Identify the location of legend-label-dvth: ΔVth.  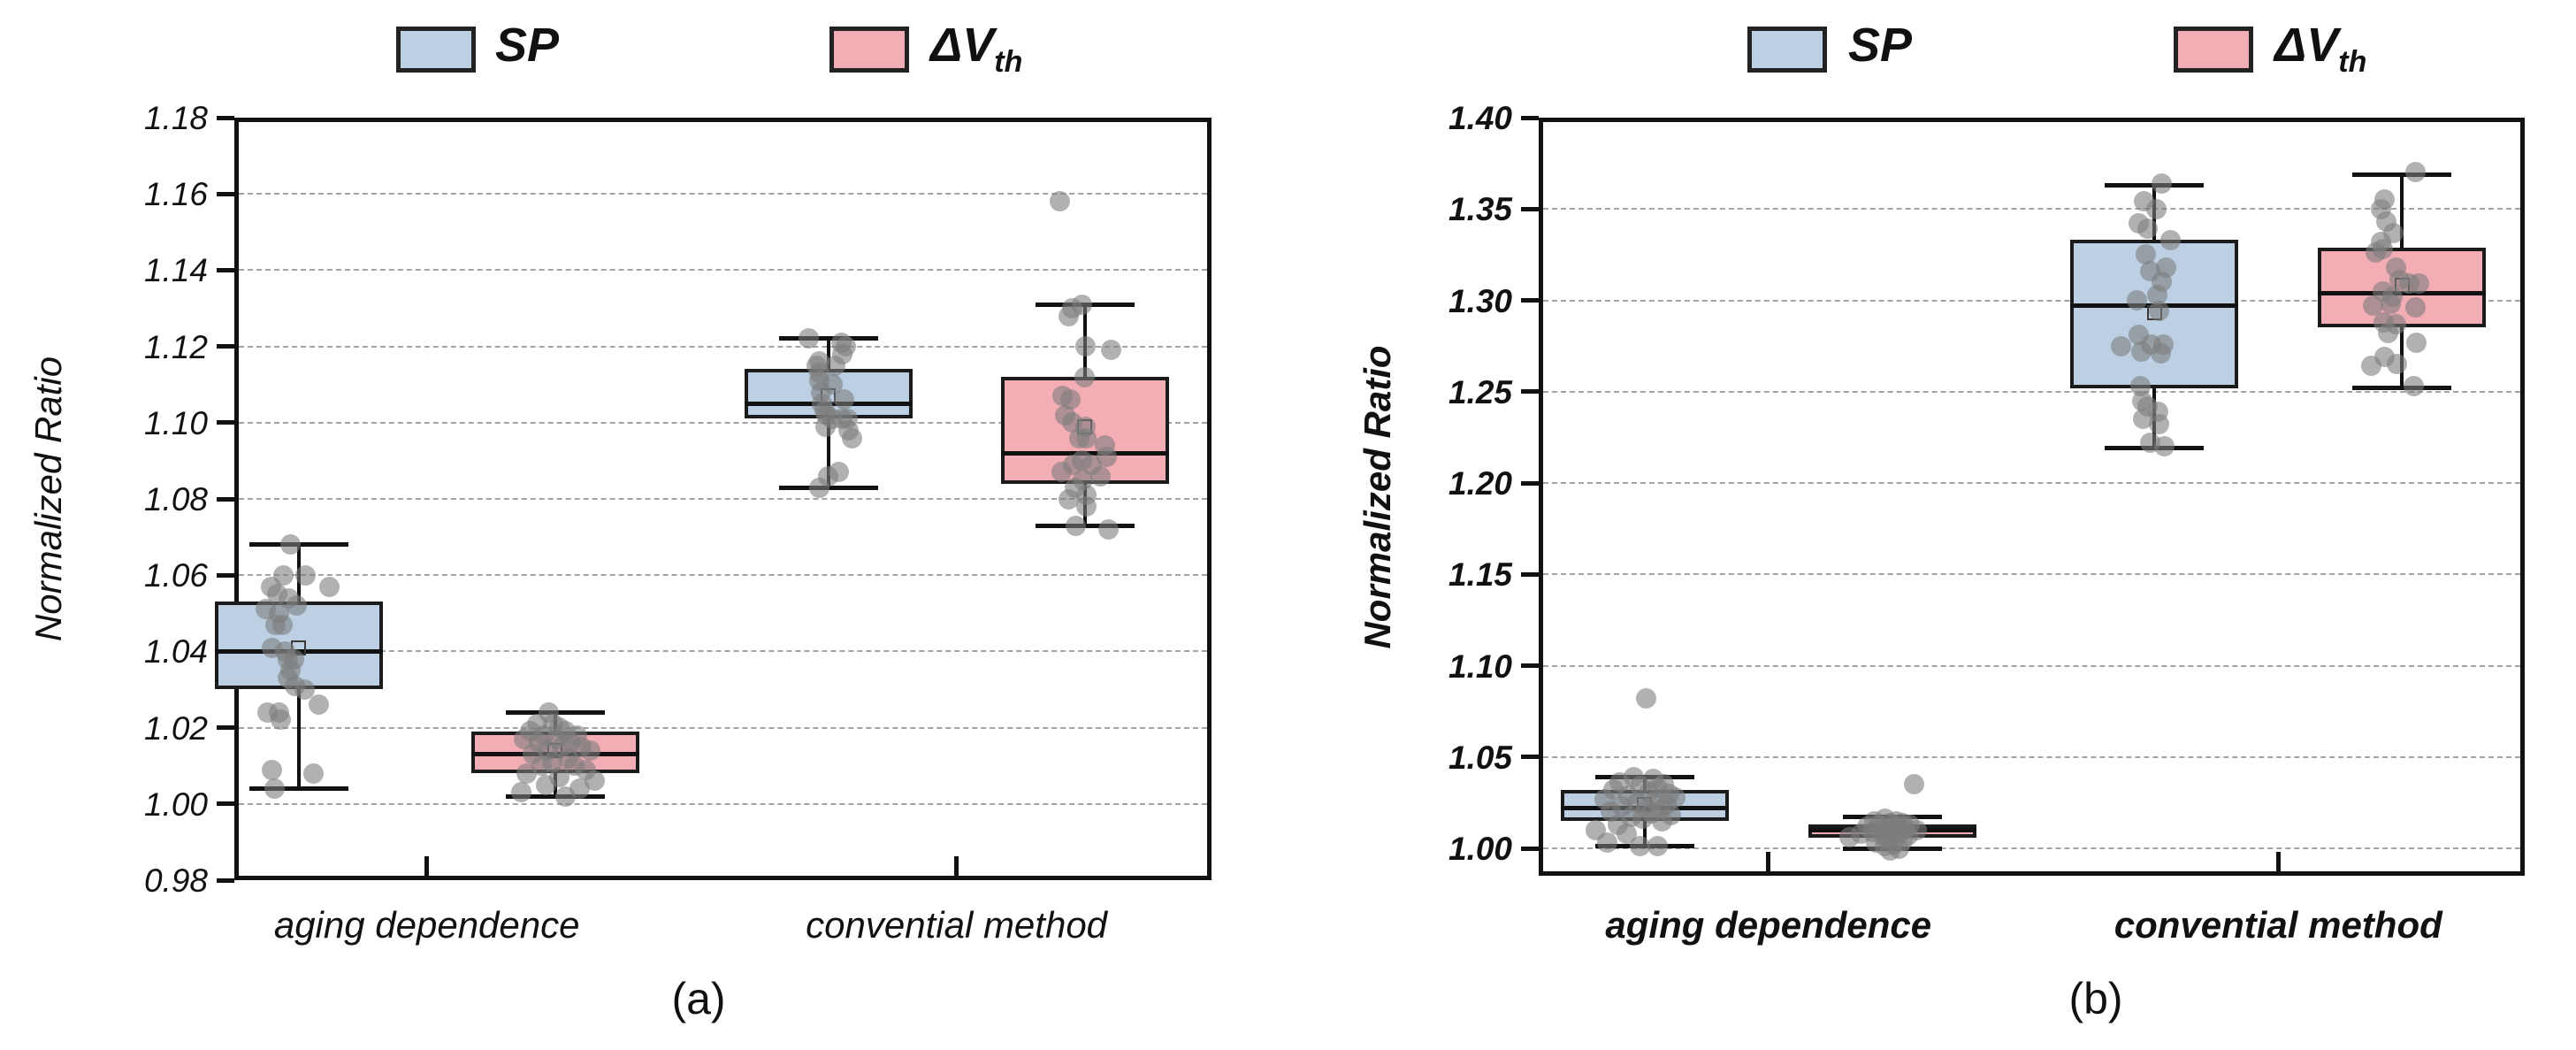
(976, 49).